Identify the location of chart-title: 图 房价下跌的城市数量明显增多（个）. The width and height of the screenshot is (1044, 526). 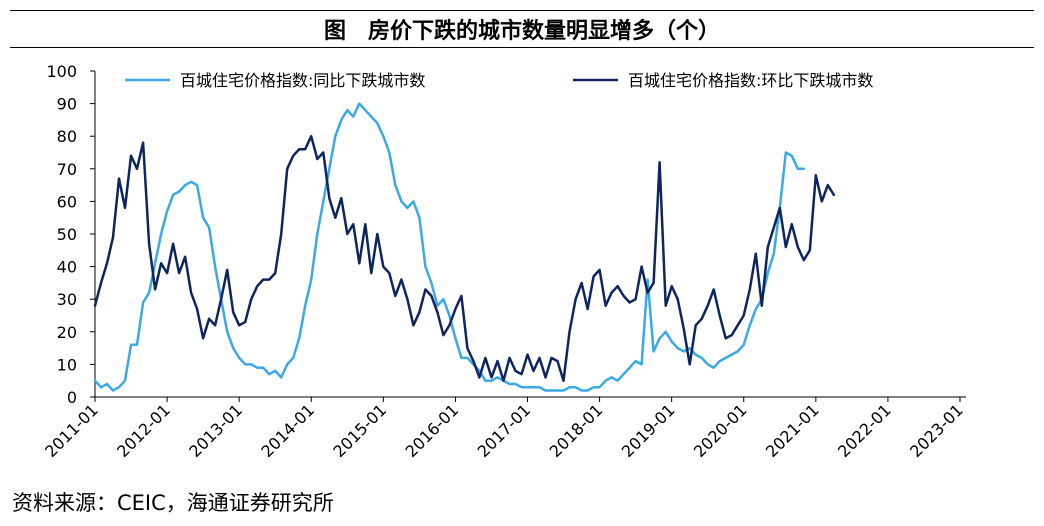
(521, 31).